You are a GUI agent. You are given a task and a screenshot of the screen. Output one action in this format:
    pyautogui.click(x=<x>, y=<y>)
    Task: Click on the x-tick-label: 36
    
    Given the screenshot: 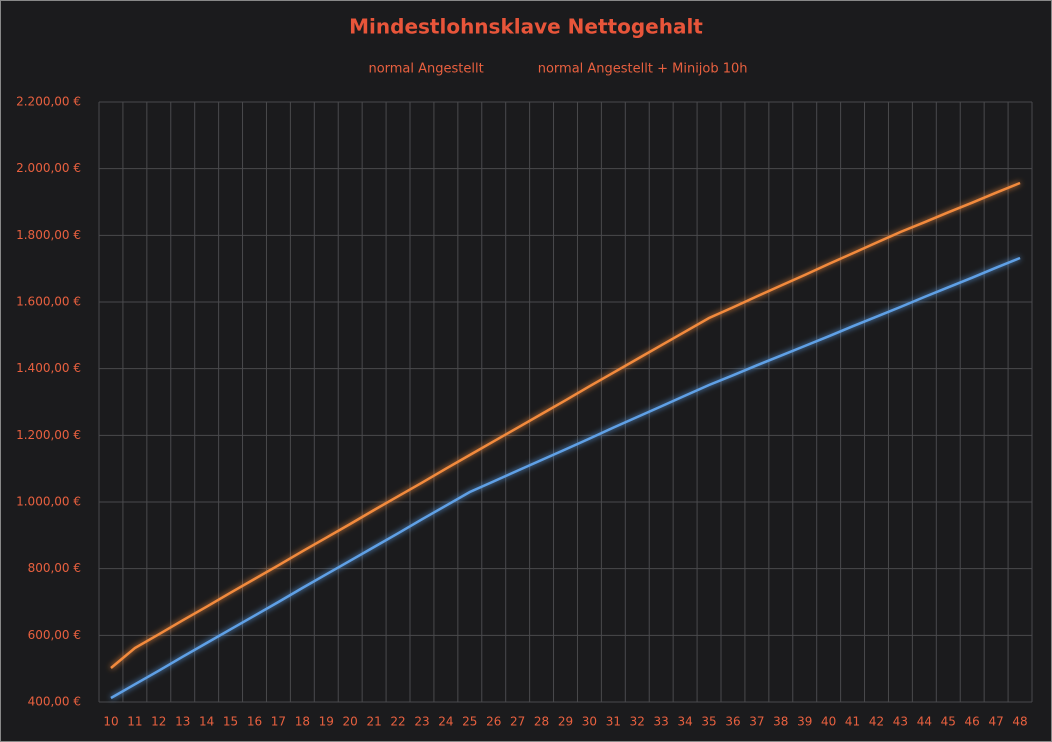 What is the action you would take?
    pyautogui.click(x=732, y=722)
    